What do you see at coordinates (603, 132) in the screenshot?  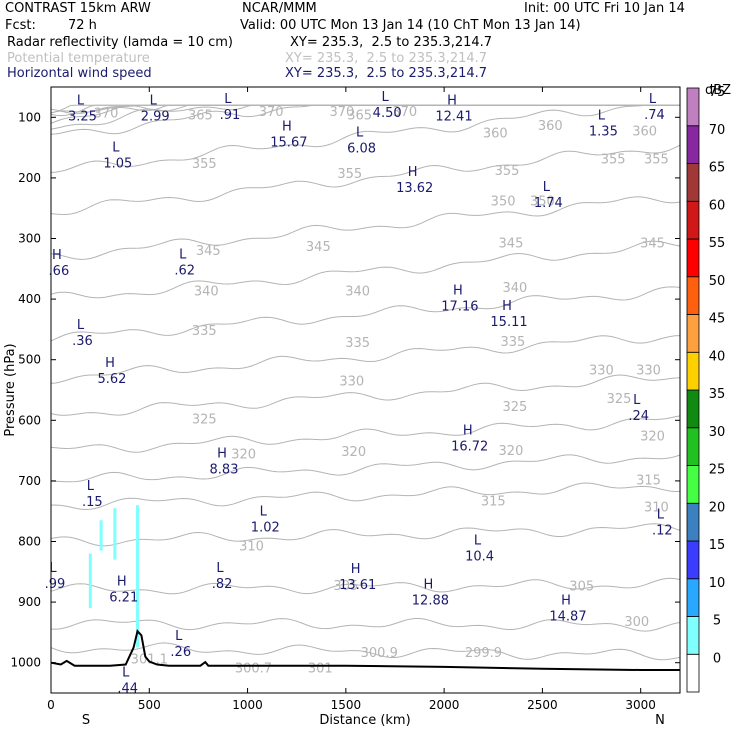 I see `wind-extremum-value: 1.35` at bounding box center [603, 132].